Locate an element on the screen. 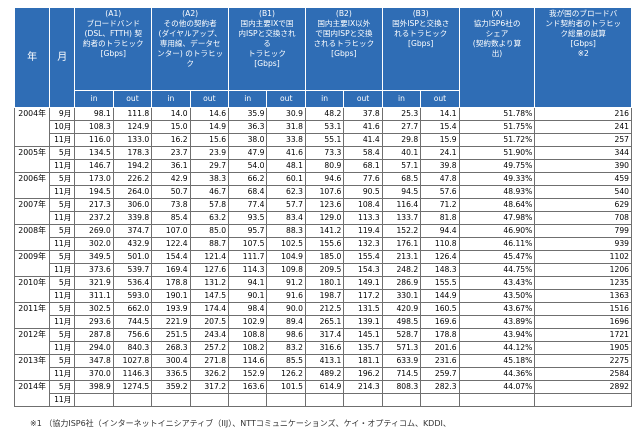  value-cell: 116.0 is located at coordinates (94, 140).